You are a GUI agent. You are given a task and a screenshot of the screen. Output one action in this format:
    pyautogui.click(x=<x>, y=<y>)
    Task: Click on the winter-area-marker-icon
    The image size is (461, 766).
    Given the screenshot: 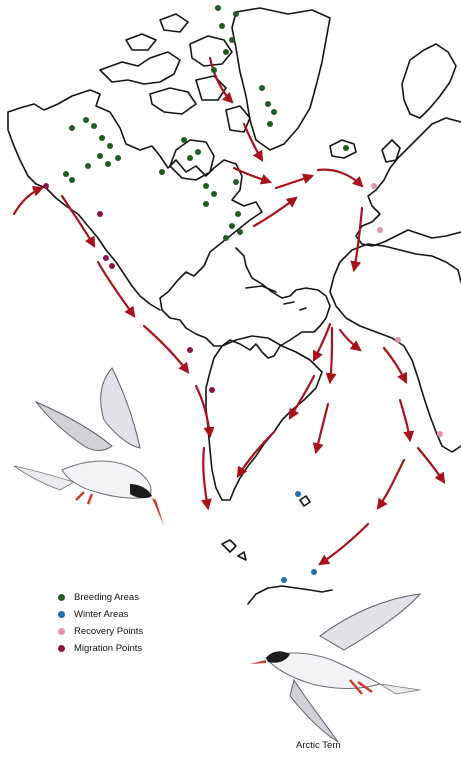 What is the action you would take?
    pyautogui.click(x=61, y=614)
    